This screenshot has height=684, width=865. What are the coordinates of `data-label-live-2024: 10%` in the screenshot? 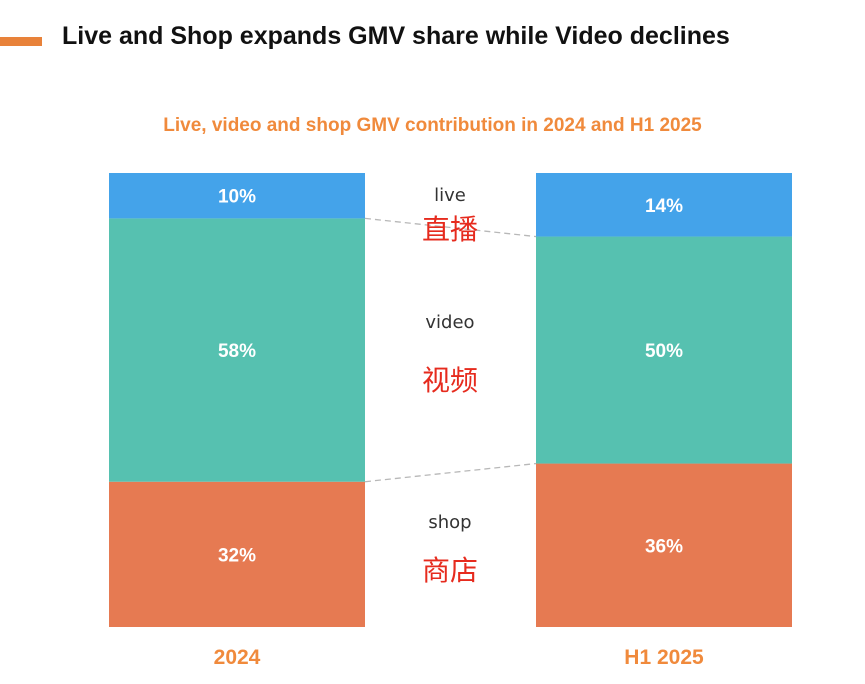 It's located at (237, 197).